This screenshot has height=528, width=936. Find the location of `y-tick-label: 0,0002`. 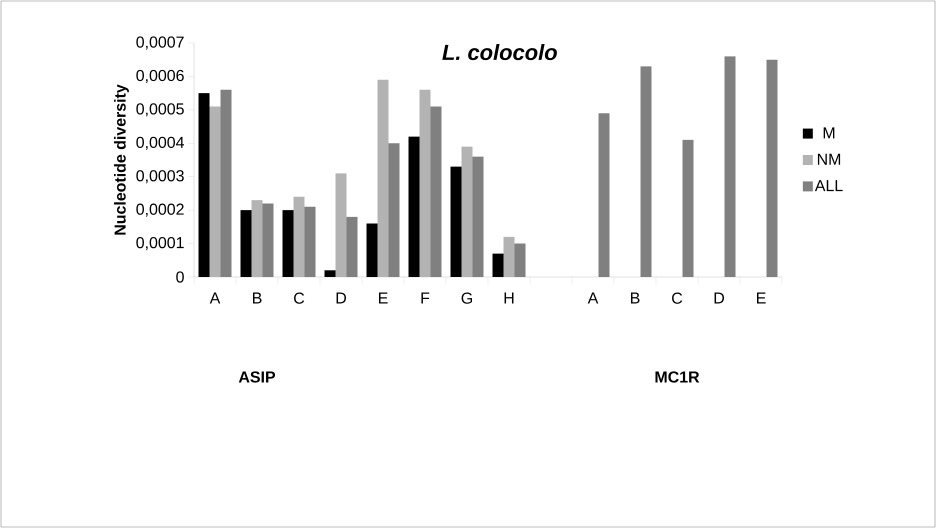

y-tick-label: 0,0002 is located at coordinates (160, 210).